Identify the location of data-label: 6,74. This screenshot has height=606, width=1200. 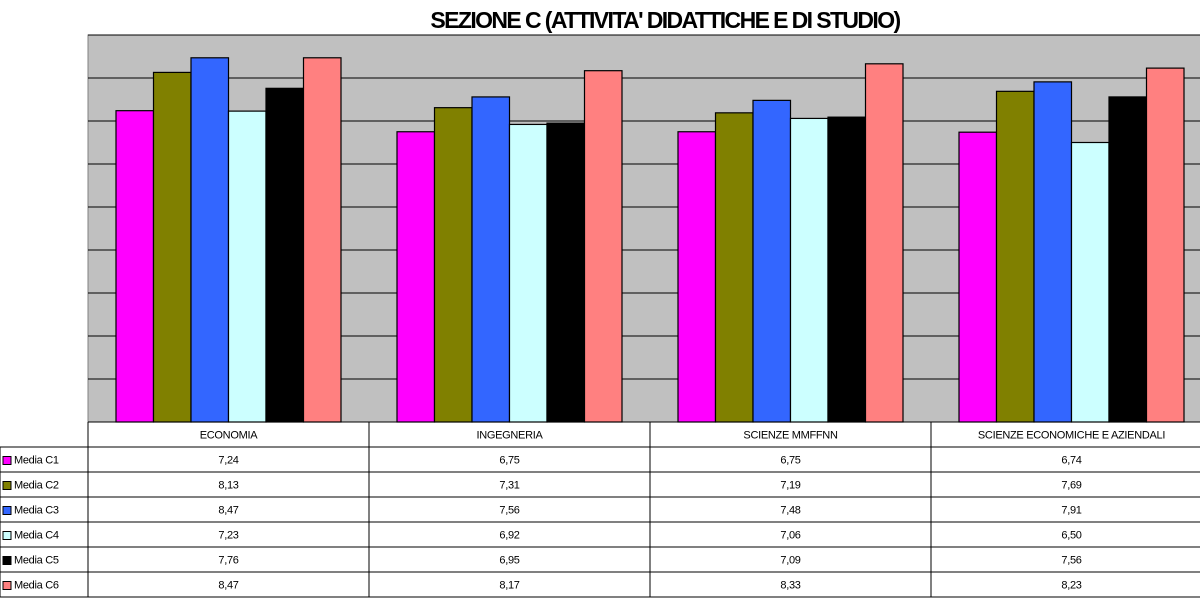
(1071, 460).